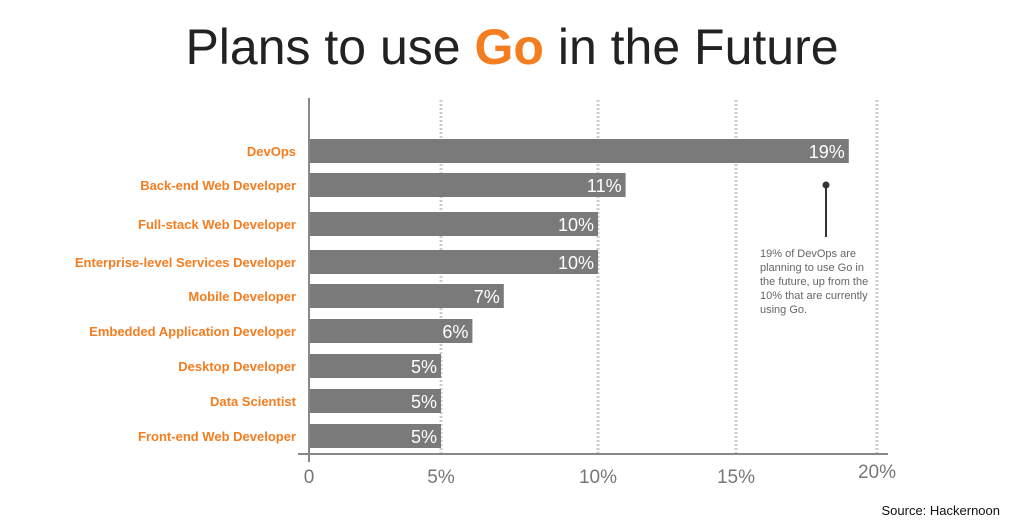  Describe the element at coordinates (691, 47) in the screenshot. I see `title-suffix: in the Future` at that location.